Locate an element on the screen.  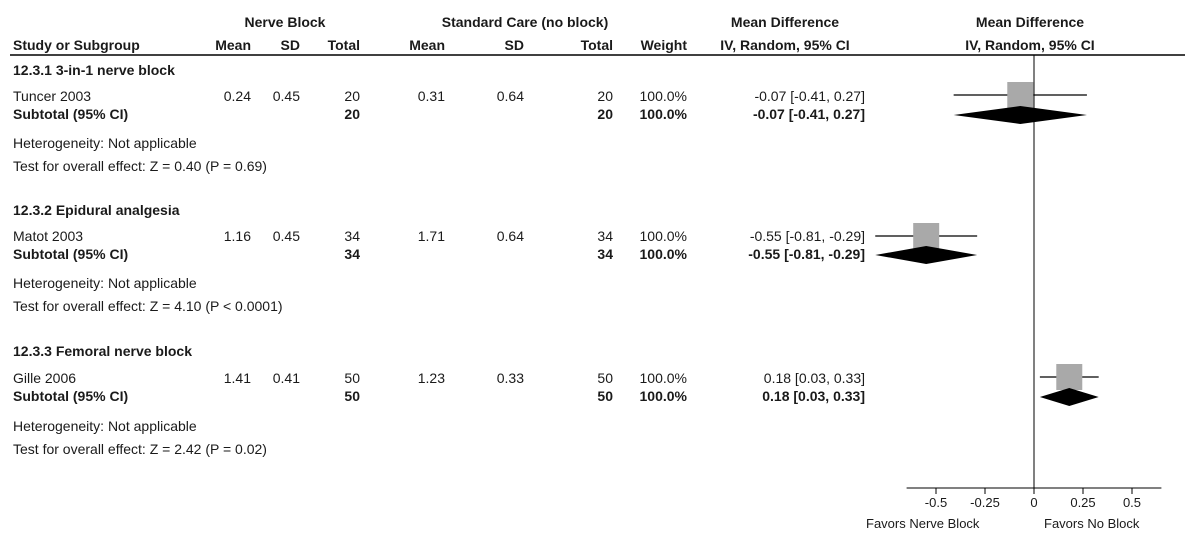
md-ci: -0.55 [-0.81, -0.29] is located at coordinates (807, 236).